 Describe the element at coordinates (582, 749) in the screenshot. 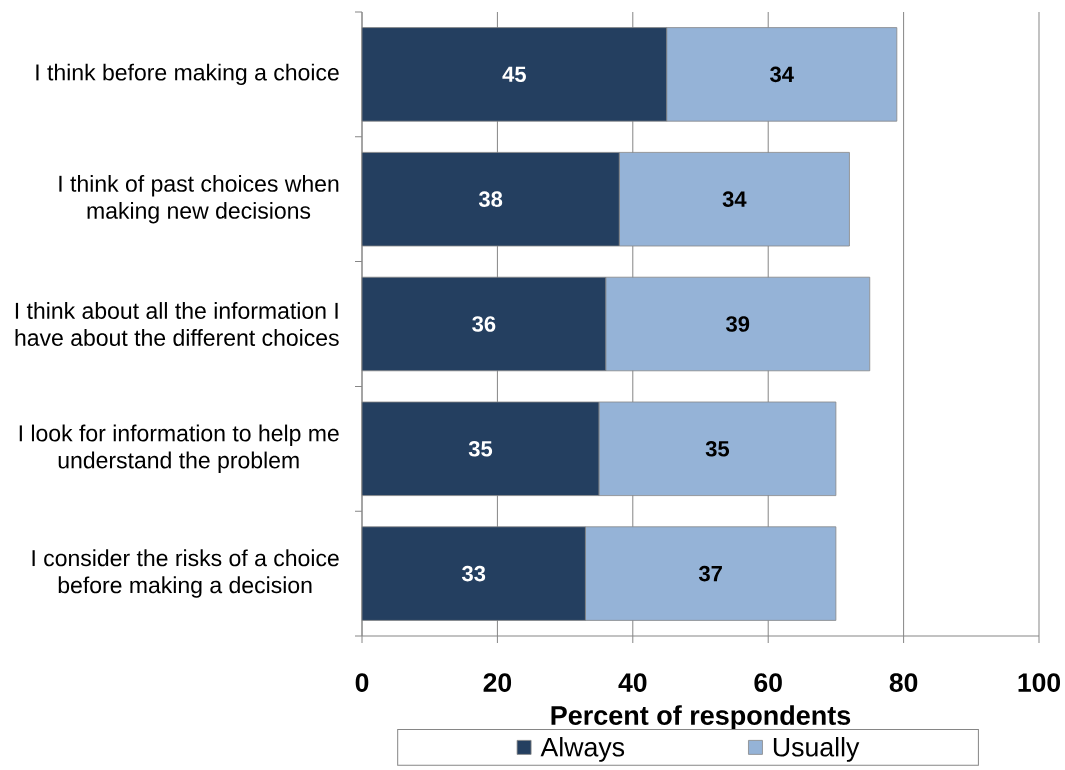

I see `legend-label: Always` at that location.